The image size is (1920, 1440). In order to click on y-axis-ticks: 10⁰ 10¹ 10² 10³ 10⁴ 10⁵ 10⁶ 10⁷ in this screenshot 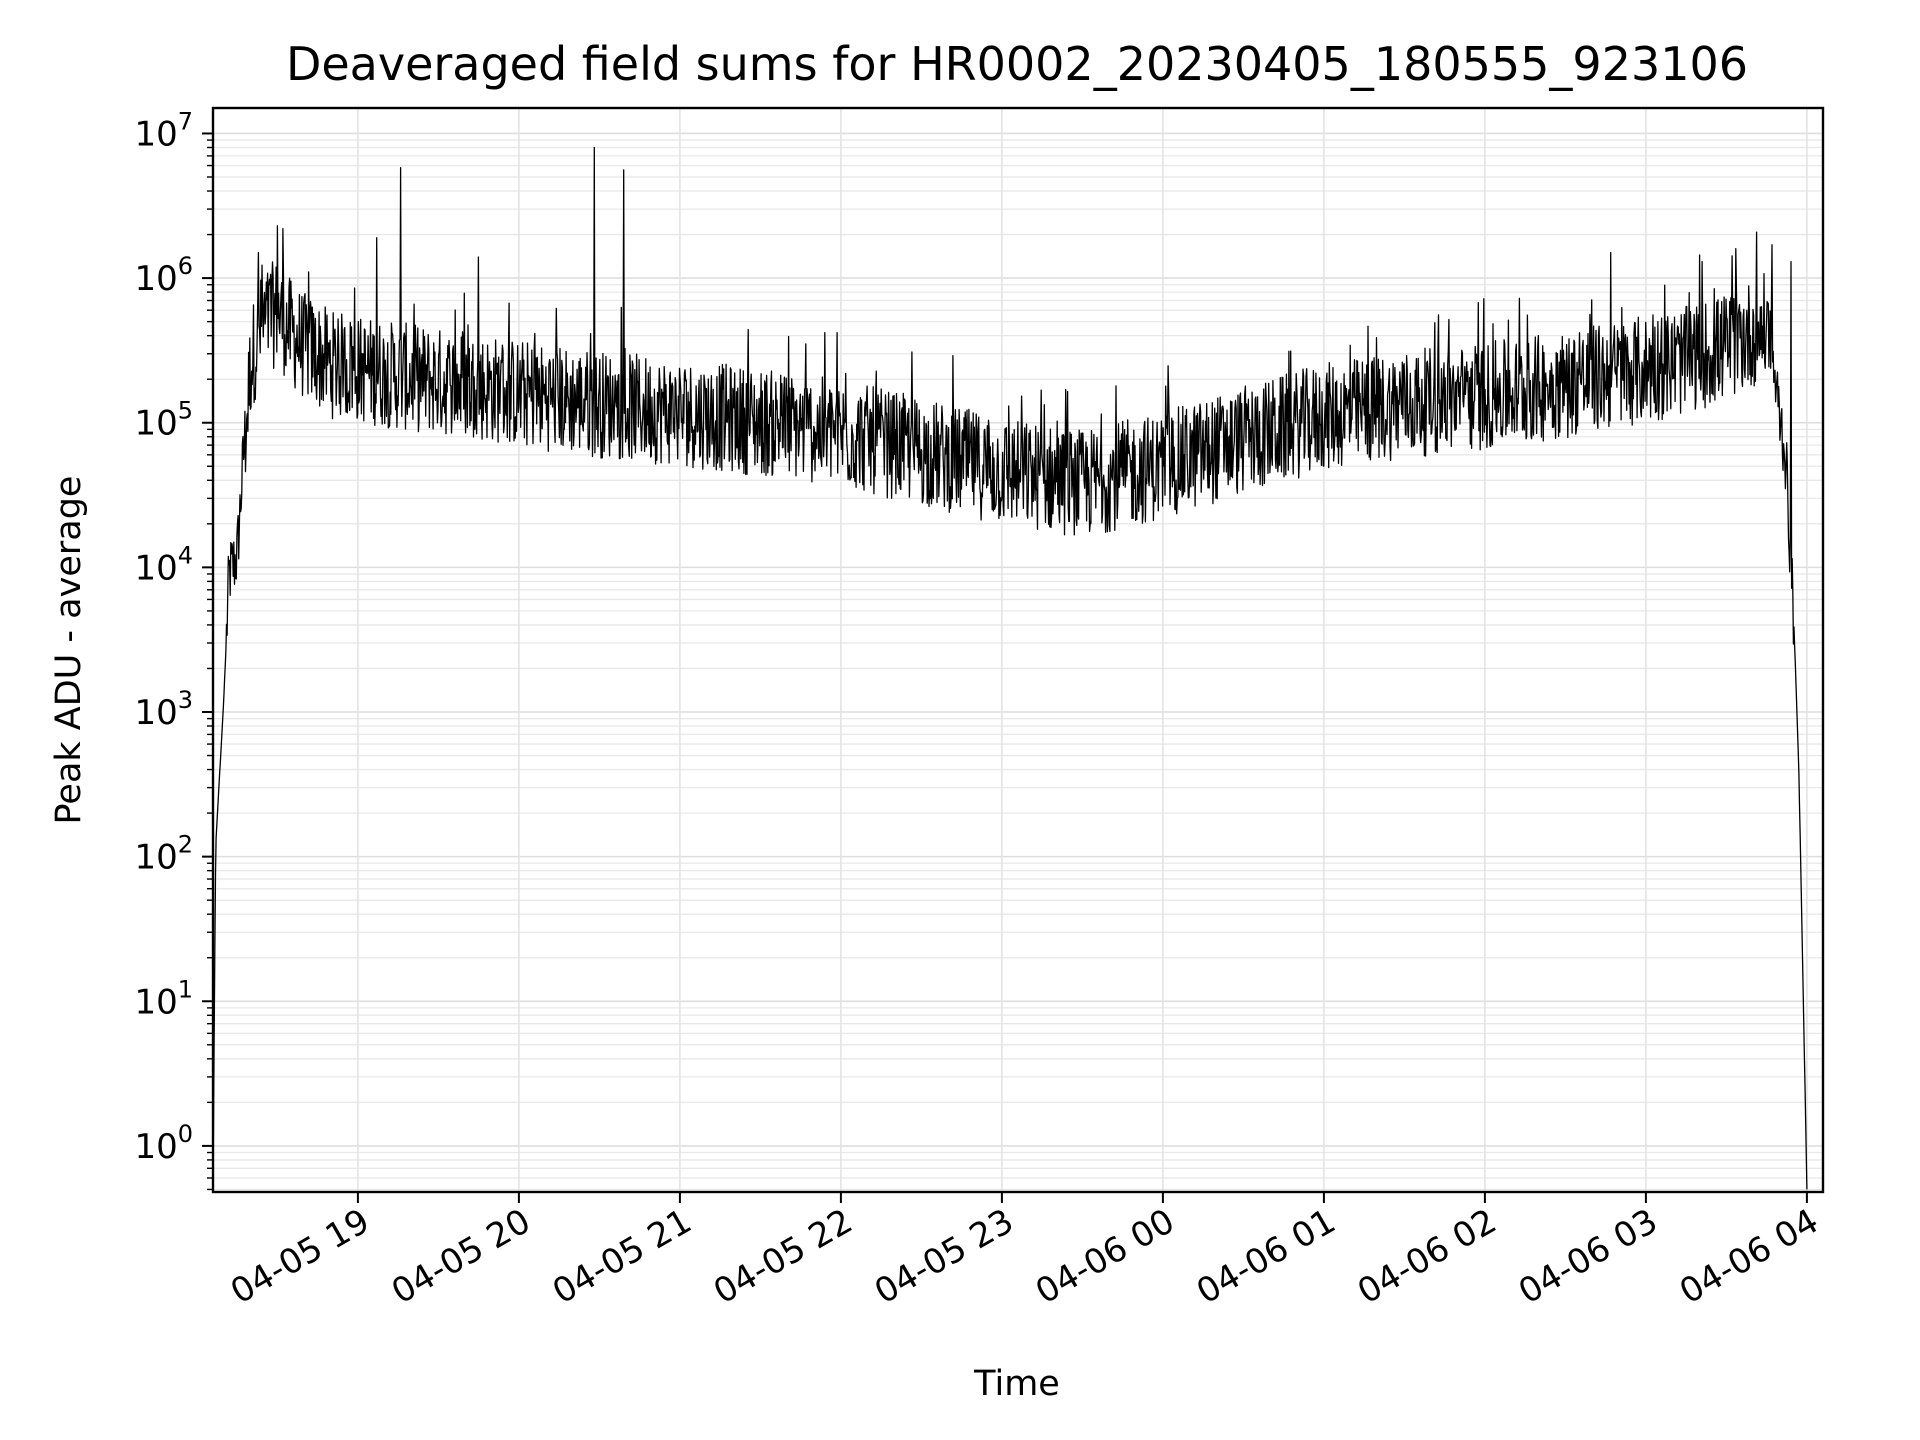, I will do `click(173, 649)`.